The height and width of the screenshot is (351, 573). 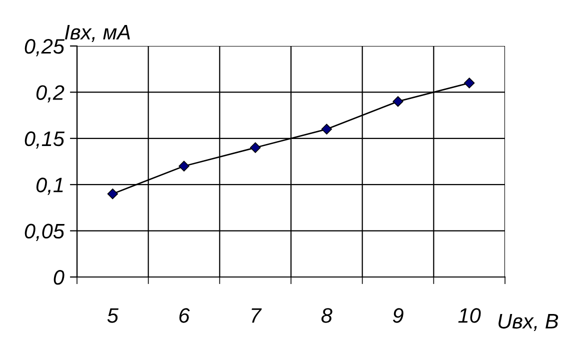 I want to click on y-axis-title: Iвх, мА, so click(x=97, y=33).